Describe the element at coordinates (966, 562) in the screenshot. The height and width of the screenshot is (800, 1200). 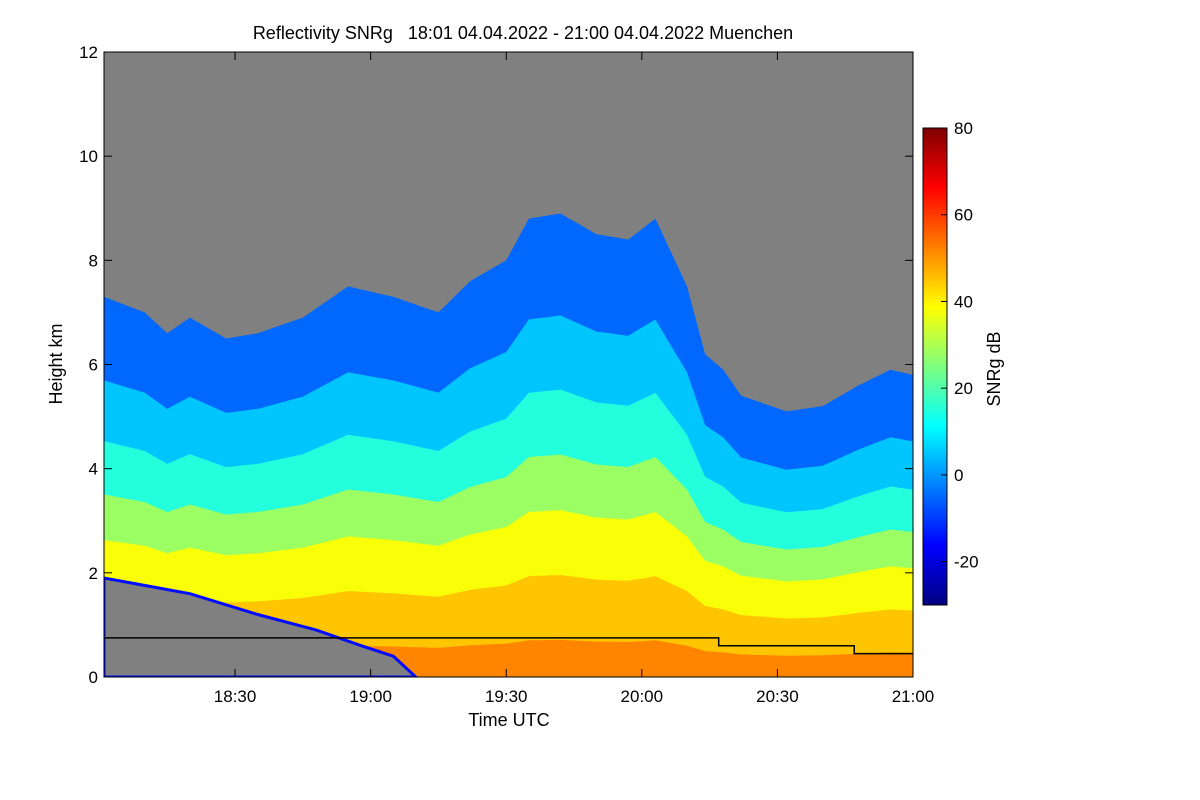
I see `colorbar-tick-label: -20` at that location.